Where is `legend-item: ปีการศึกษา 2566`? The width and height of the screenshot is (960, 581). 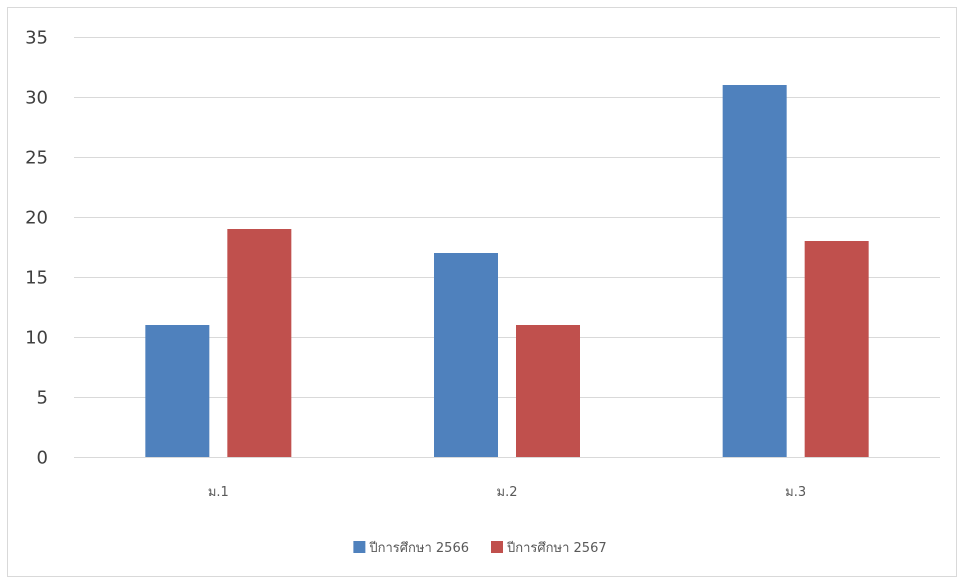
legend-item: ปีการศึกษา 2566 is located at coordinates (411, 548).